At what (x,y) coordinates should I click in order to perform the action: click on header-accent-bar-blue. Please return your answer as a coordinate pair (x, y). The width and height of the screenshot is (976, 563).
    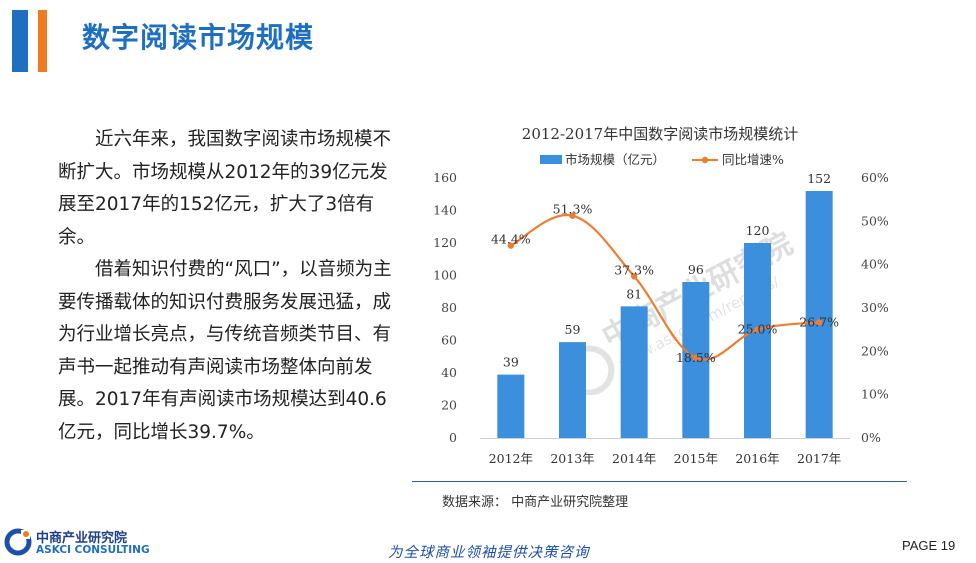
    Looking at the image, I should click on (20, 41).